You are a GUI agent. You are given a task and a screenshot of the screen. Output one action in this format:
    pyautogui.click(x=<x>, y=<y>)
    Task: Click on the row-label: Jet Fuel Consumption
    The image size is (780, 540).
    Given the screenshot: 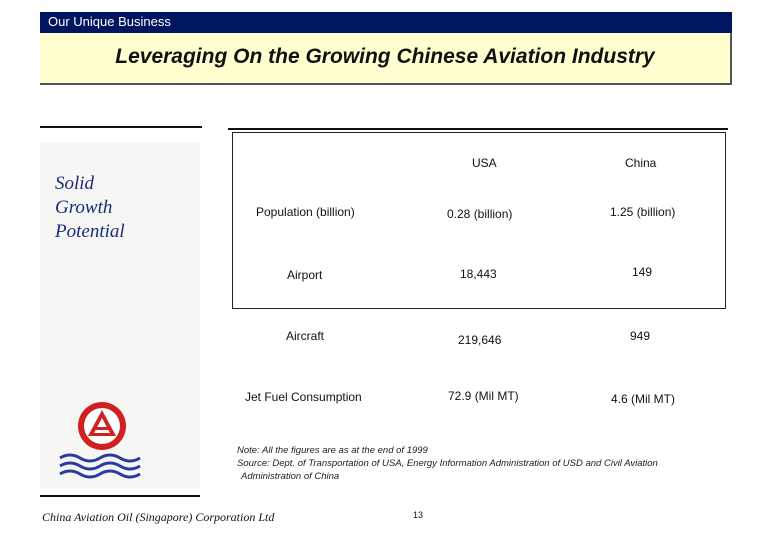 What is the action you would take?
    pyautogui.click(x=303, y=397)
    